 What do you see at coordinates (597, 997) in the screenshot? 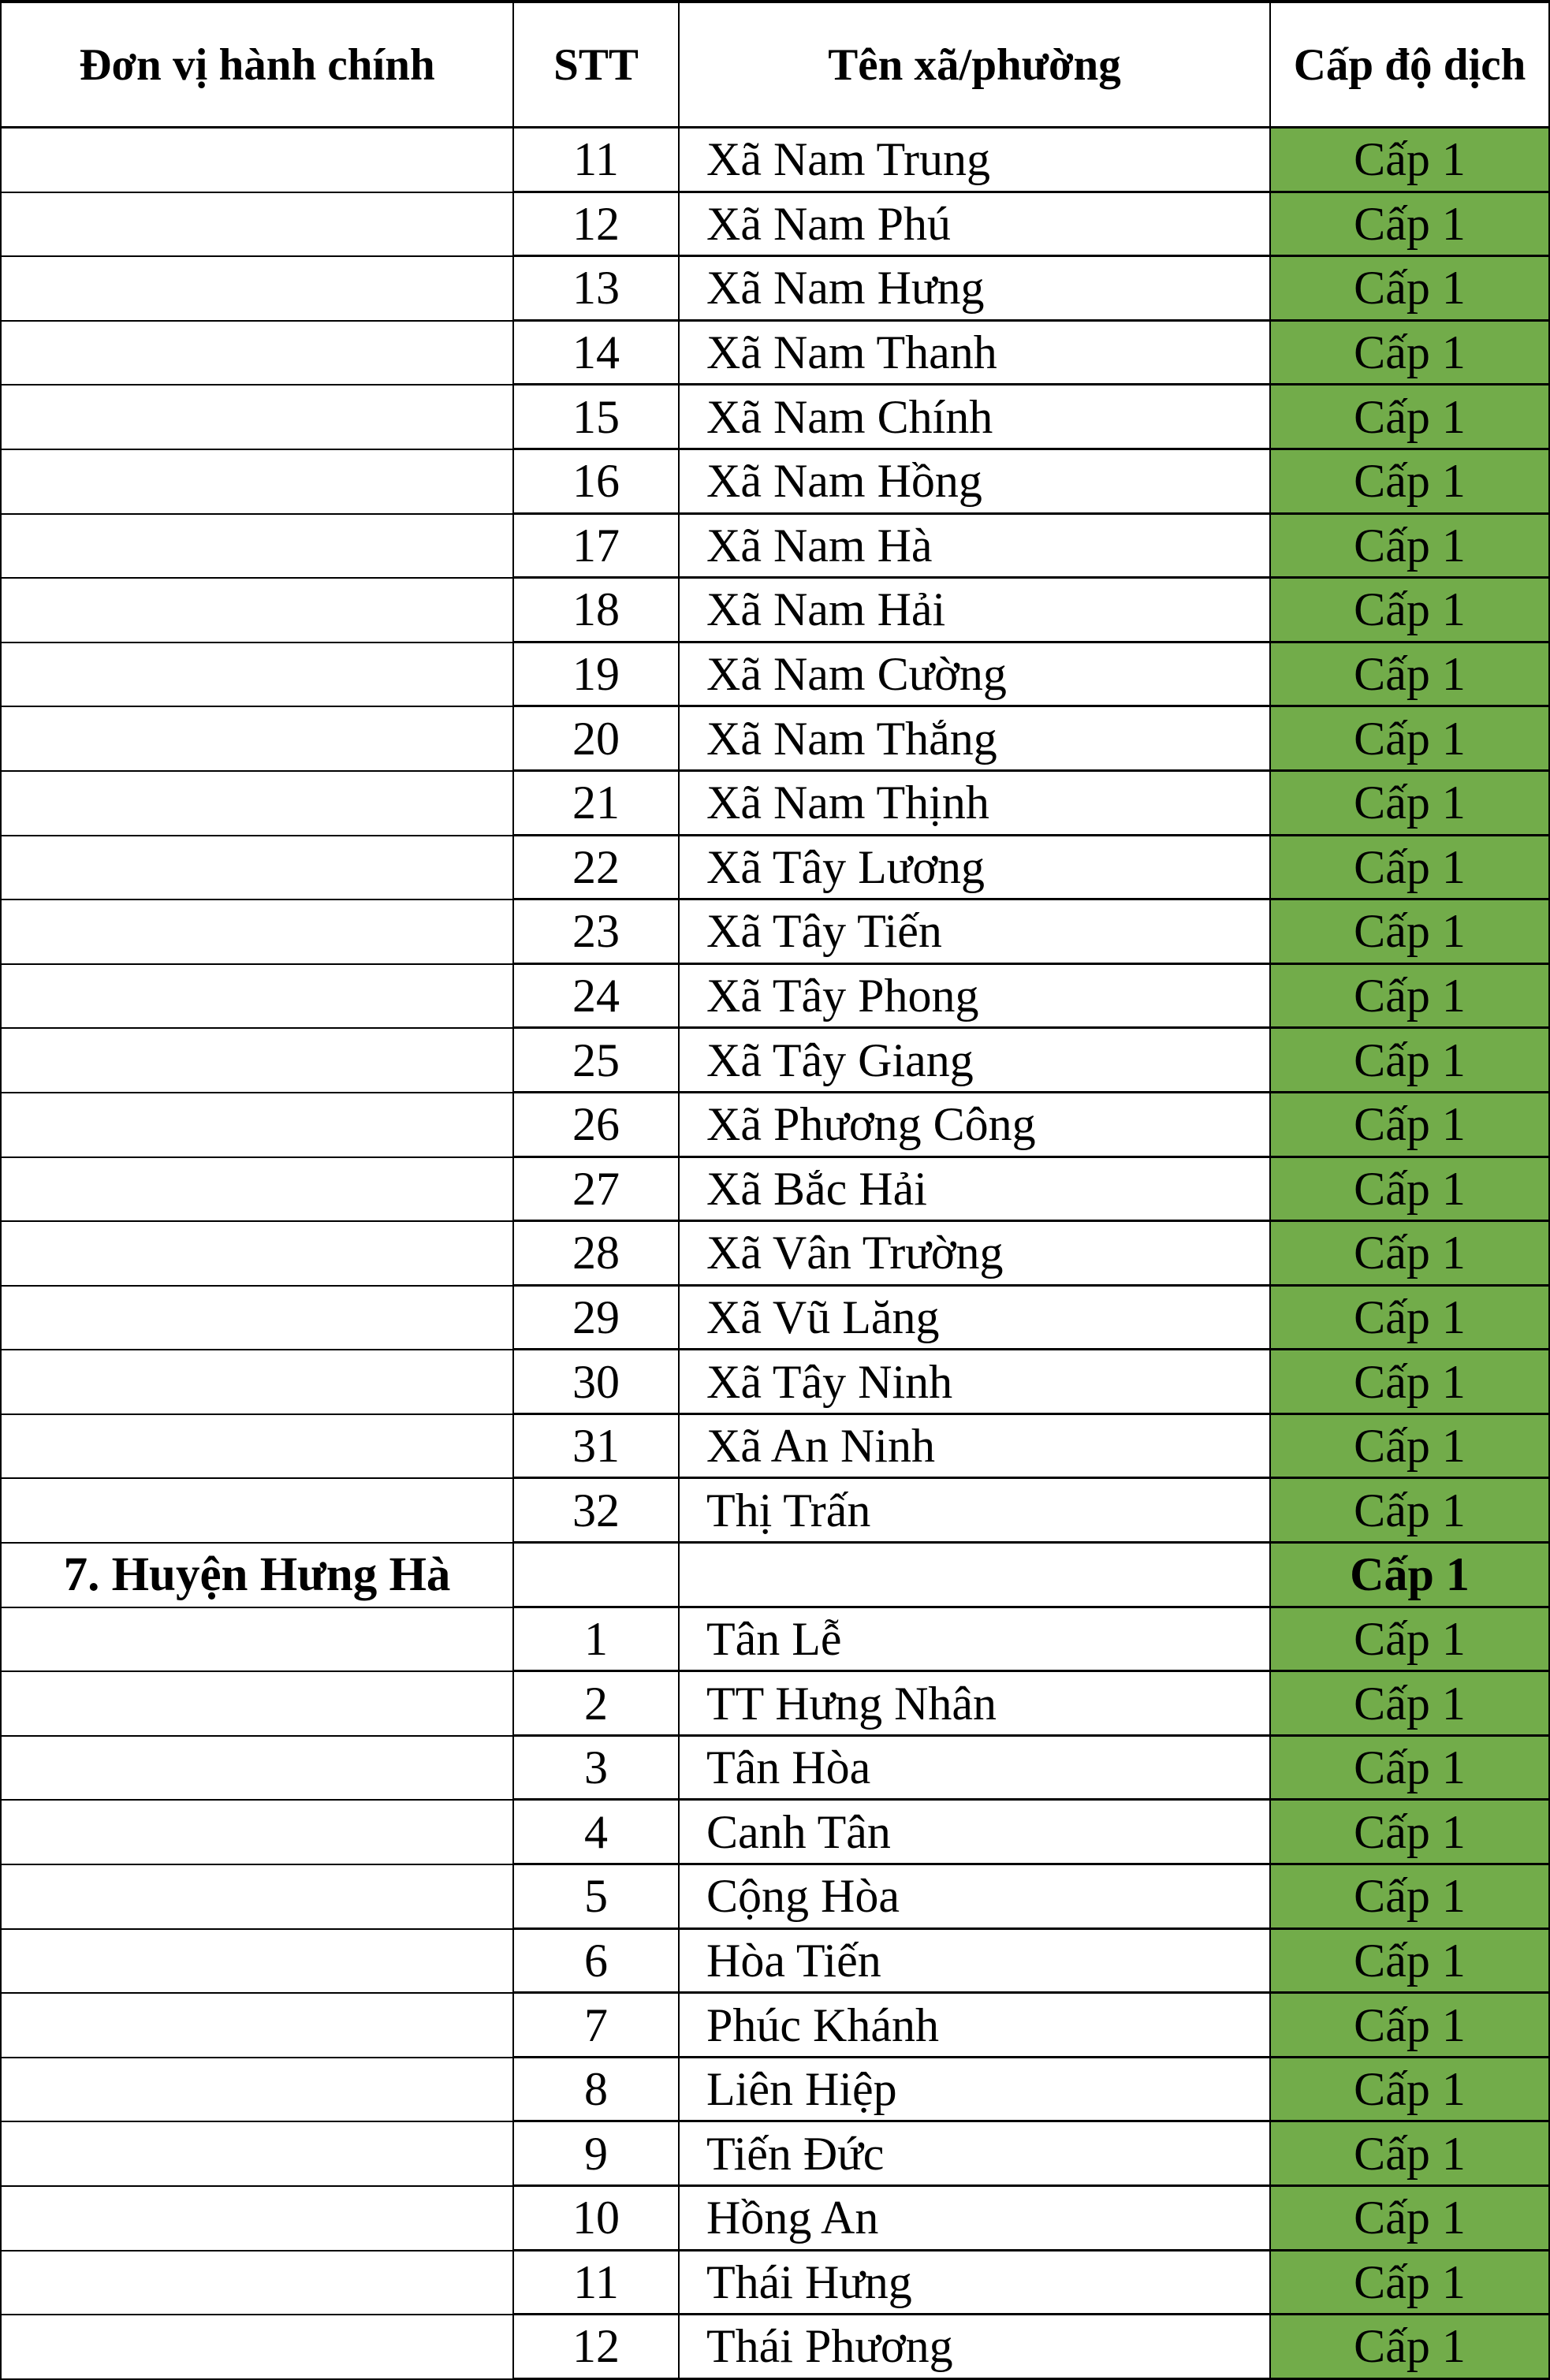
I see `stt-cell: 24` at bounding box center [597, 997].